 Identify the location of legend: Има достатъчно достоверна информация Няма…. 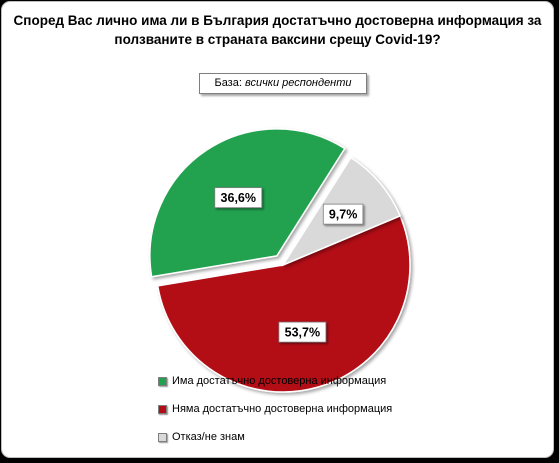
(275, 415).